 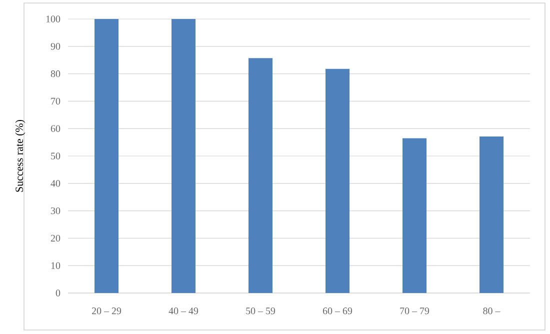 What do you see at coordinates (183, 311) in the screenshot?
I see `x-tick-label: 40 – 49` at bounding box center [183, 311].